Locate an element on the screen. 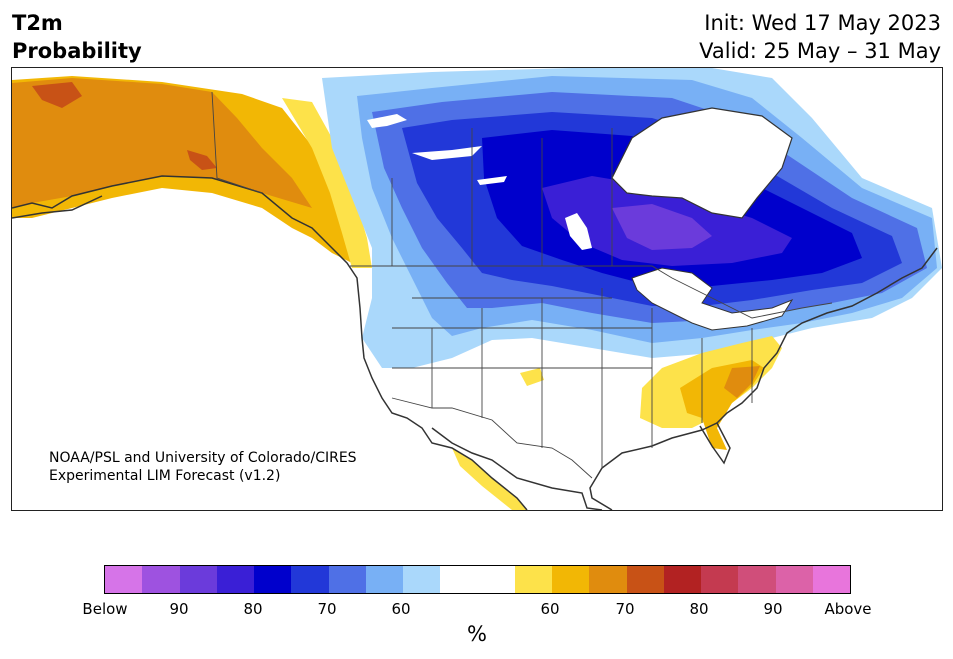 The height and width of the screenshot is (659, 953). colorbar-tick-above-80: 80 is located at coordinates (699, 609).